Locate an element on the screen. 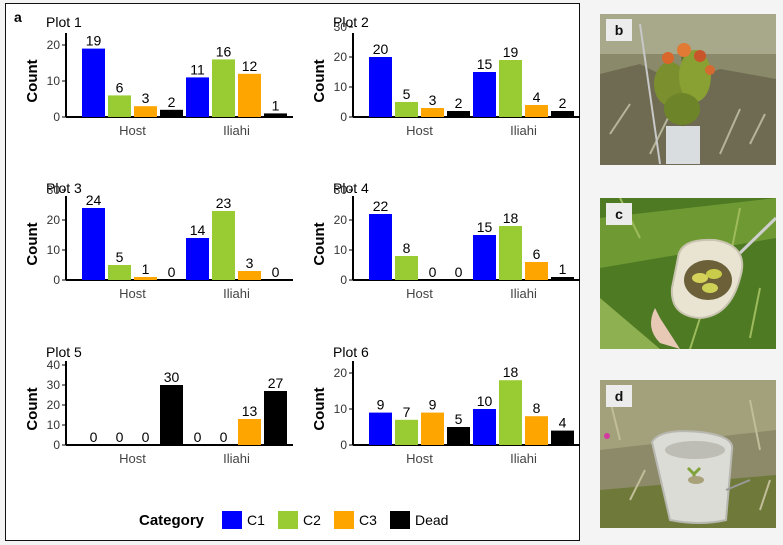 The height and width of the screenshot is (545, 783). plot-6-bar-iliahi-c1 is located at coordinates (484, 427).